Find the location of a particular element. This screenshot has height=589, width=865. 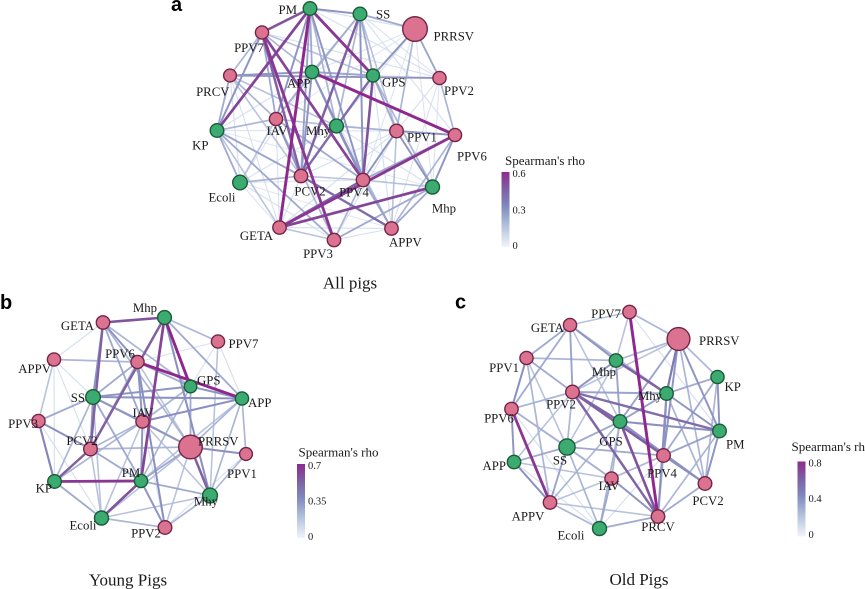

svg-text: b is located at coordinates (6, 303).